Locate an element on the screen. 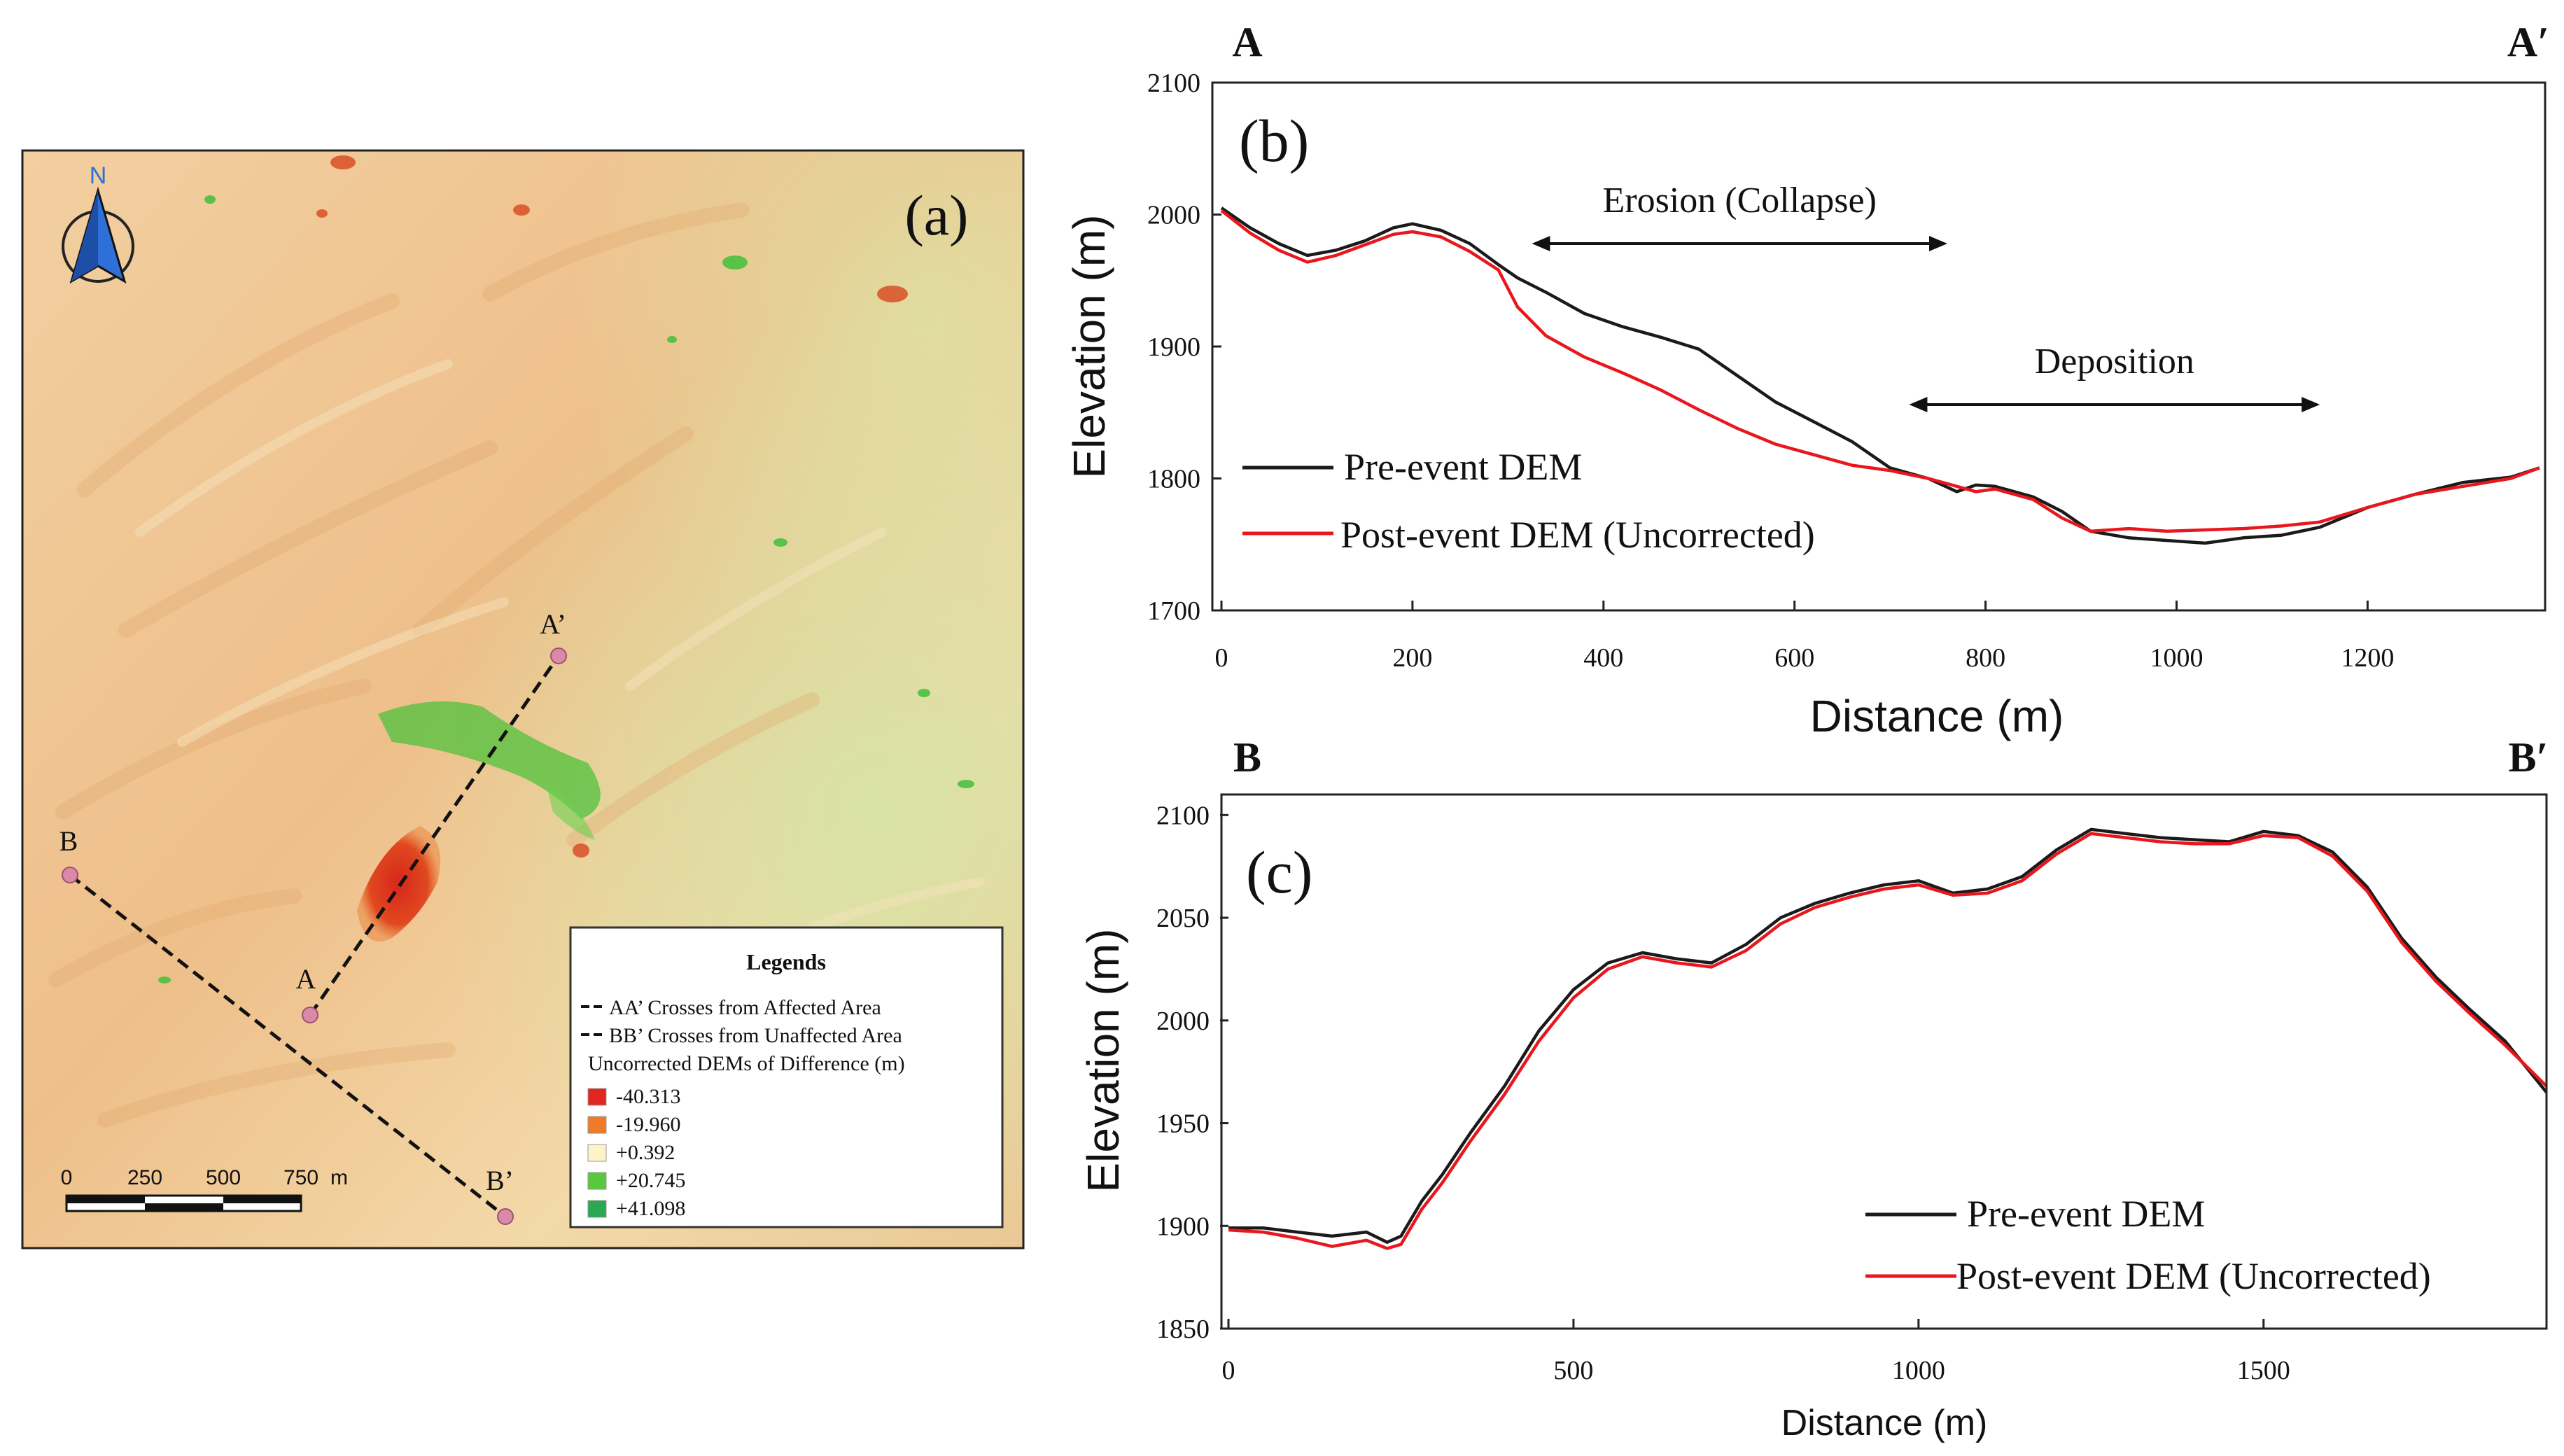 The image size is (2564, 1456). scale-tick-750: 750 is located at coordinates (300, 1177).